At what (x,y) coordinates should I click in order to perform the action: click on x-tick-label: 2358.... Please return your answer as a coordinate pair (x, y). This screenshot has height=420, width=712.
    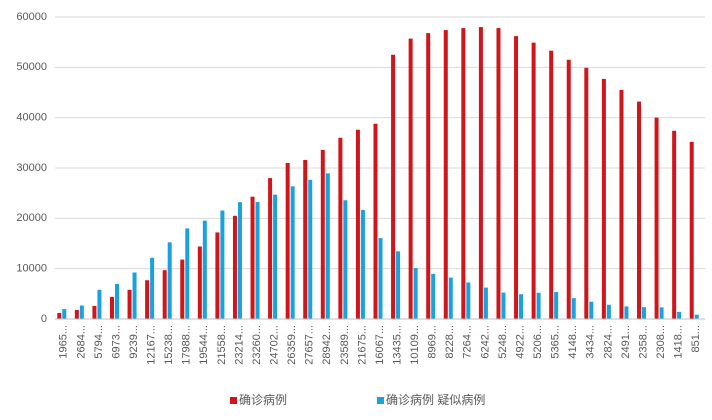
    Looking at the image, I should click on (643, 342).